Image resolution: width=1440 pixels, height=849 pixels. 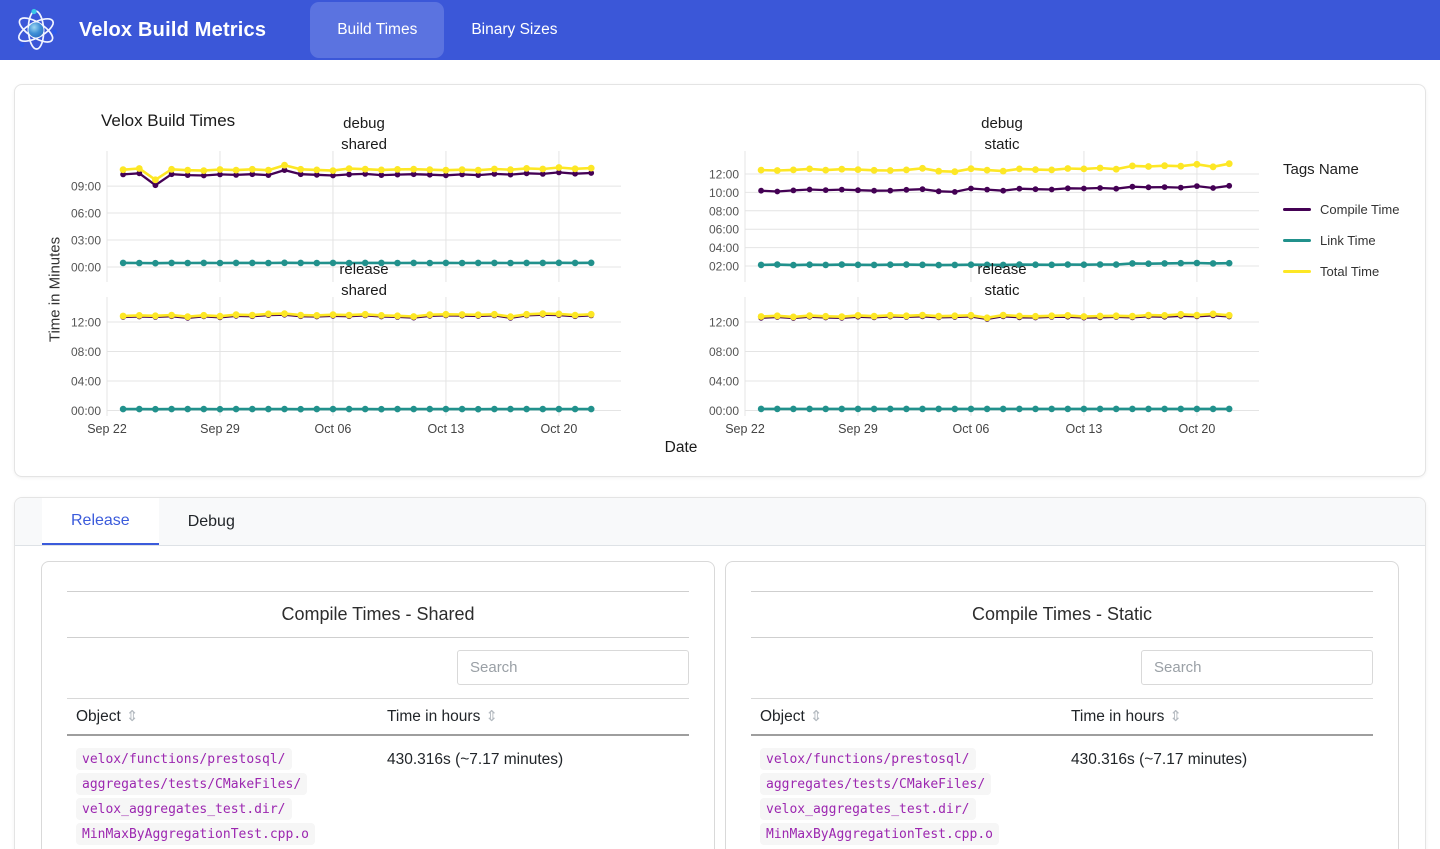 I want to click on legend-label: Link Time, so click(x=1348, y=240).